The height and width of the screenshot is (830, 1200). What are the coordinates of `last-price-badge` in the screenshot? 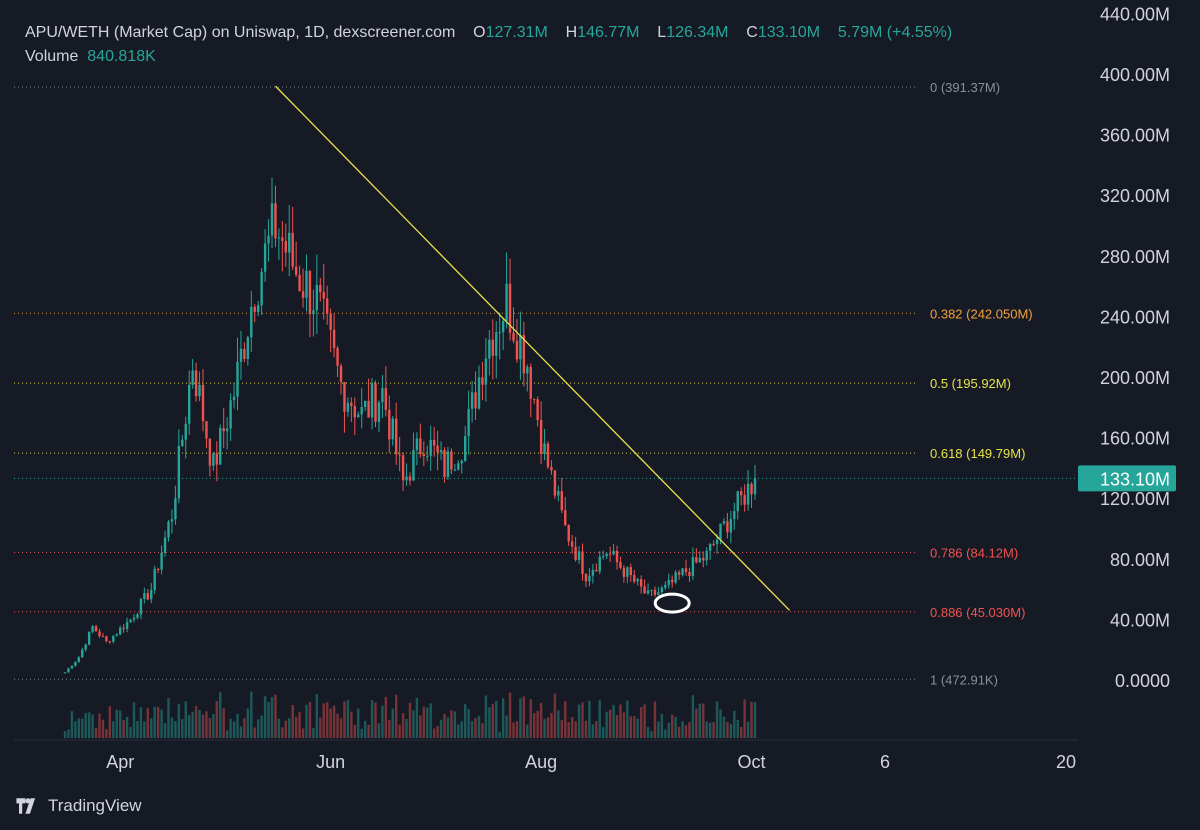 It's located at (1127, 478).